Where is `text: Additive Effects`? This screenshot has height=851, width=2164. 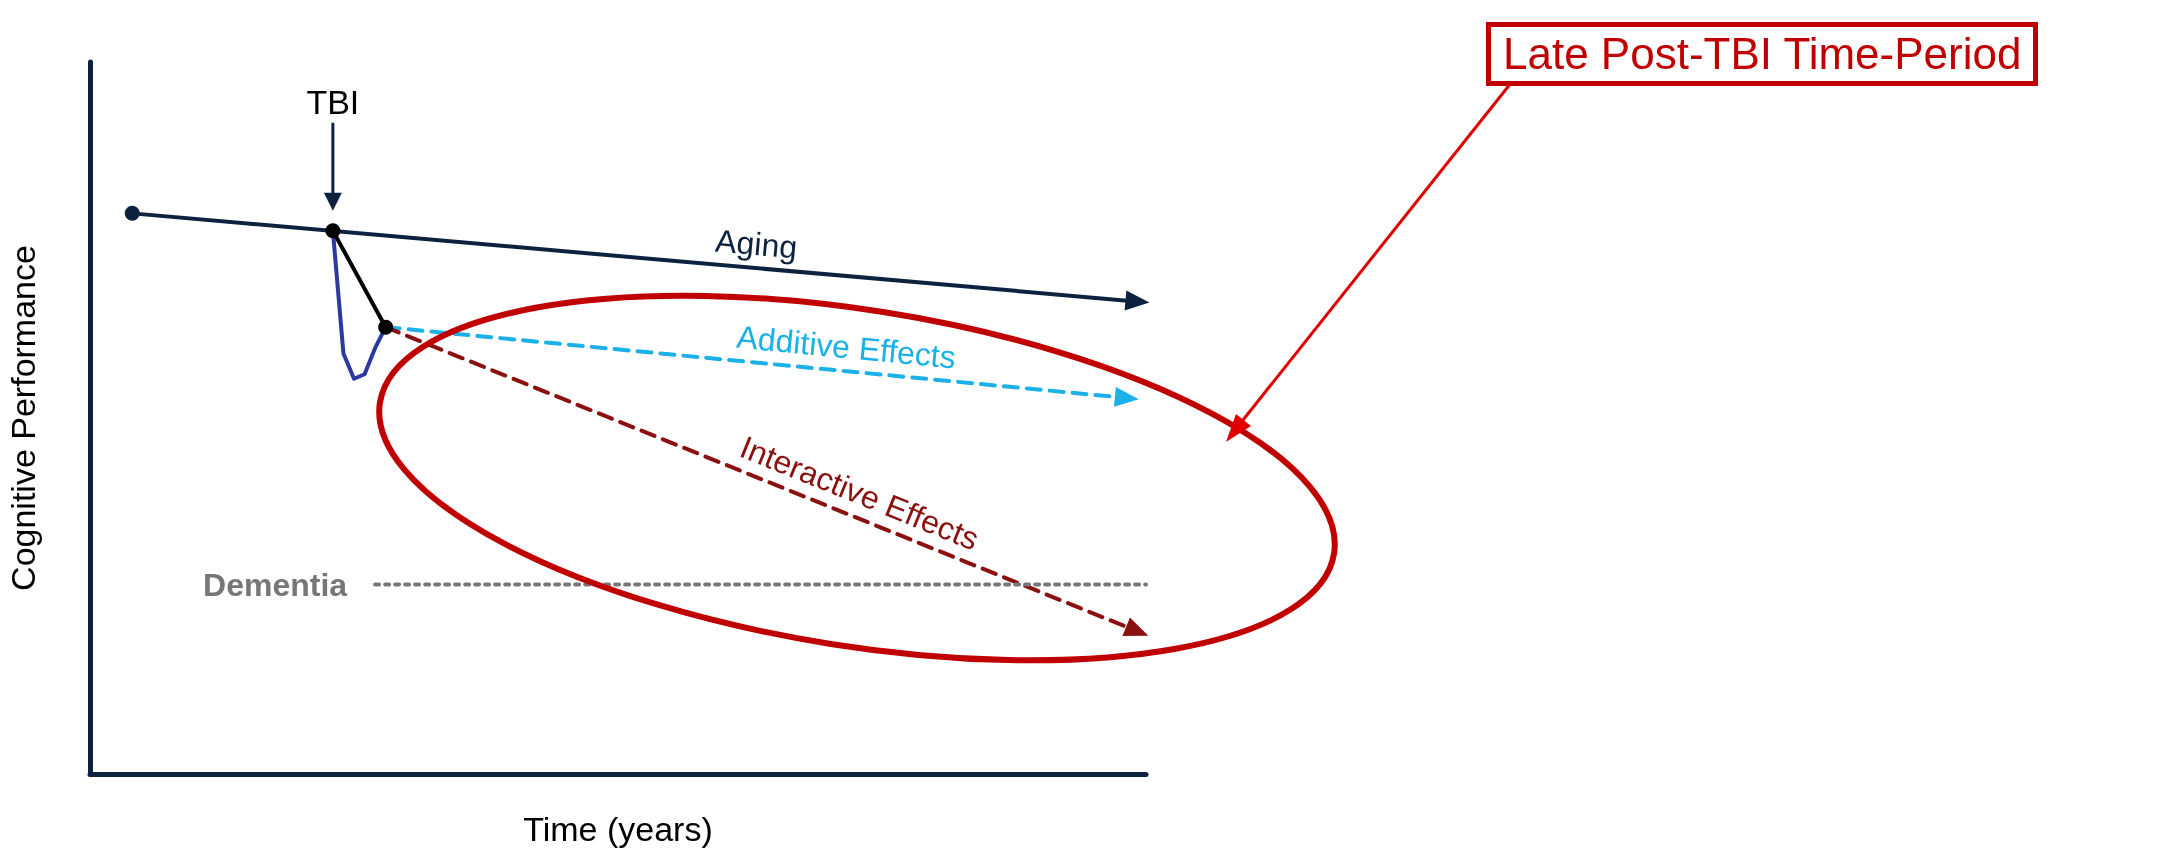 text: Additive Effects is located at coordinates (846, 347).